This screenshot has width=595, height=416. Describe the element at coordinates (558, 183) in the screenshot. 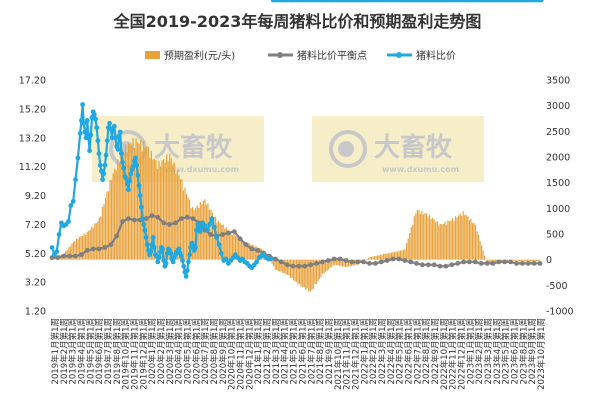

I see `y-right-tick-label: 1500` at that location.